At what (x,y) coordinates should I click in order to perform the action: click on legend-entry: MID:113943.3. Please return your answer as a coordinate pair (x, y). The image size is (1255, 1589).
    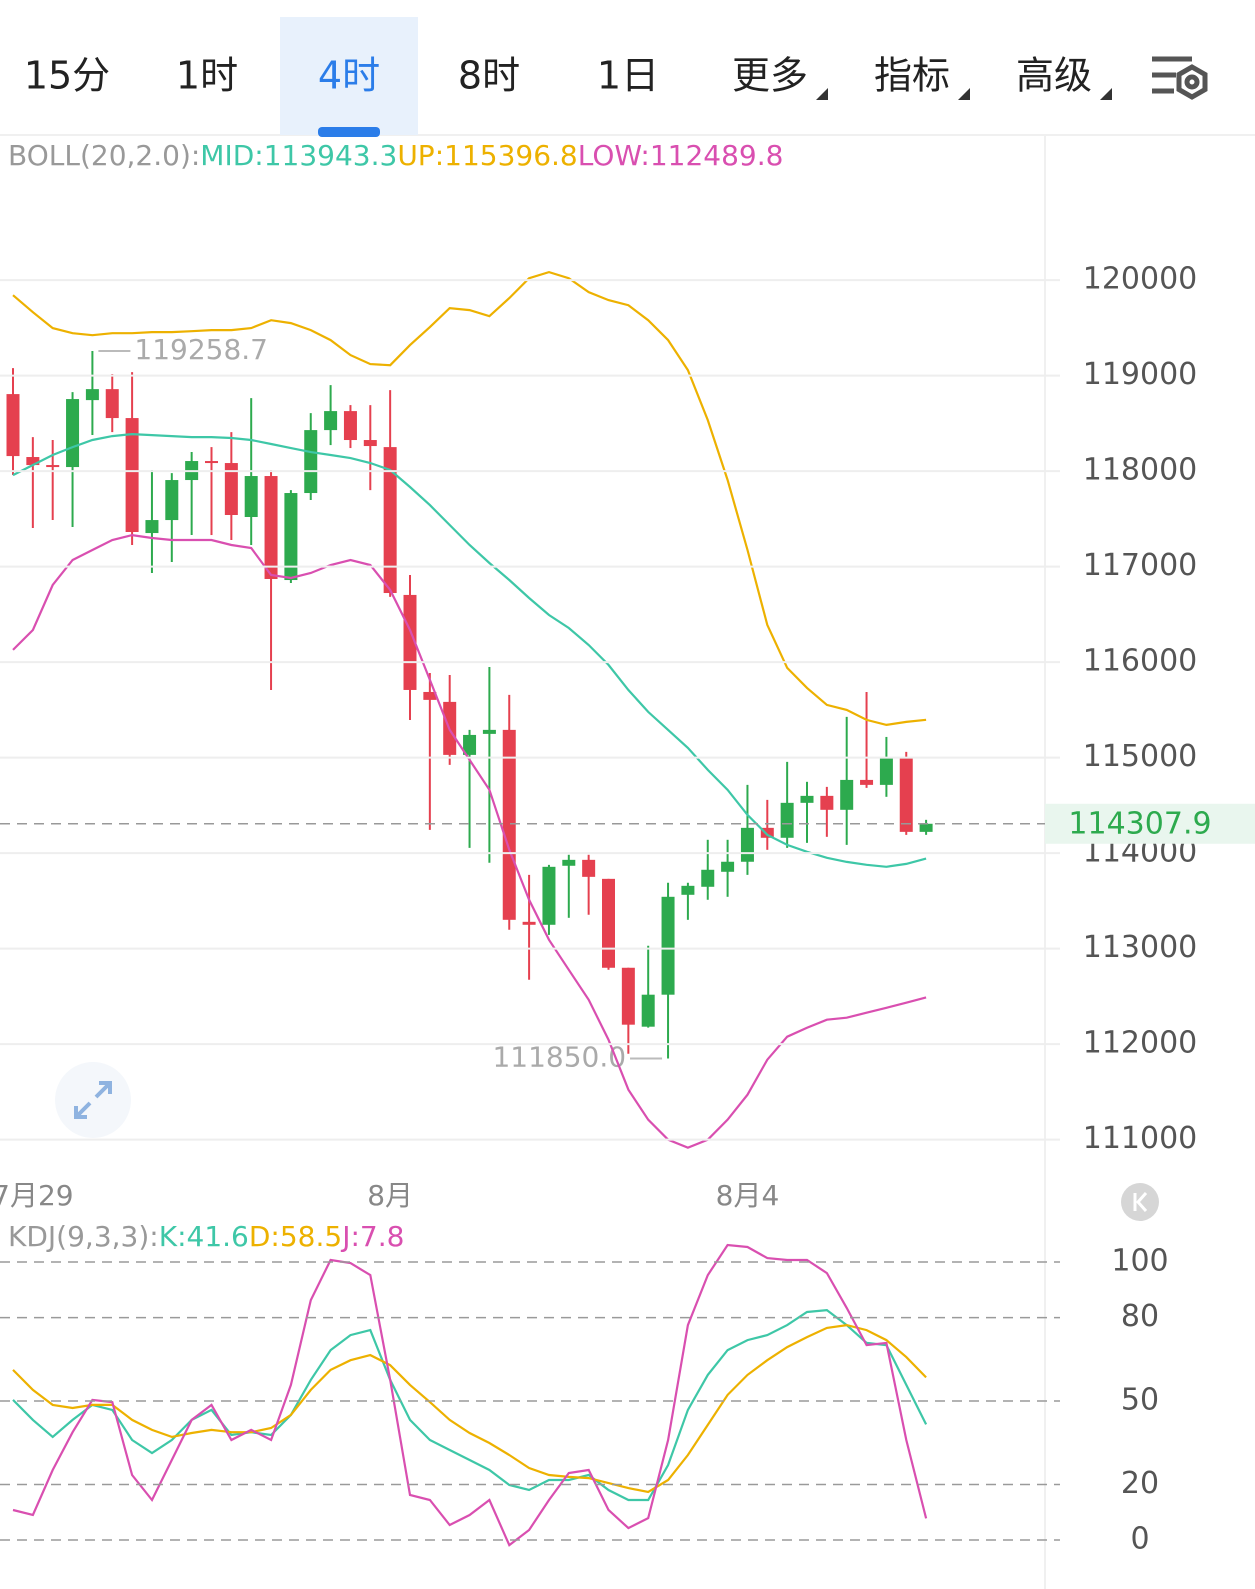
    Looking at the image, I should click on (298, 155).